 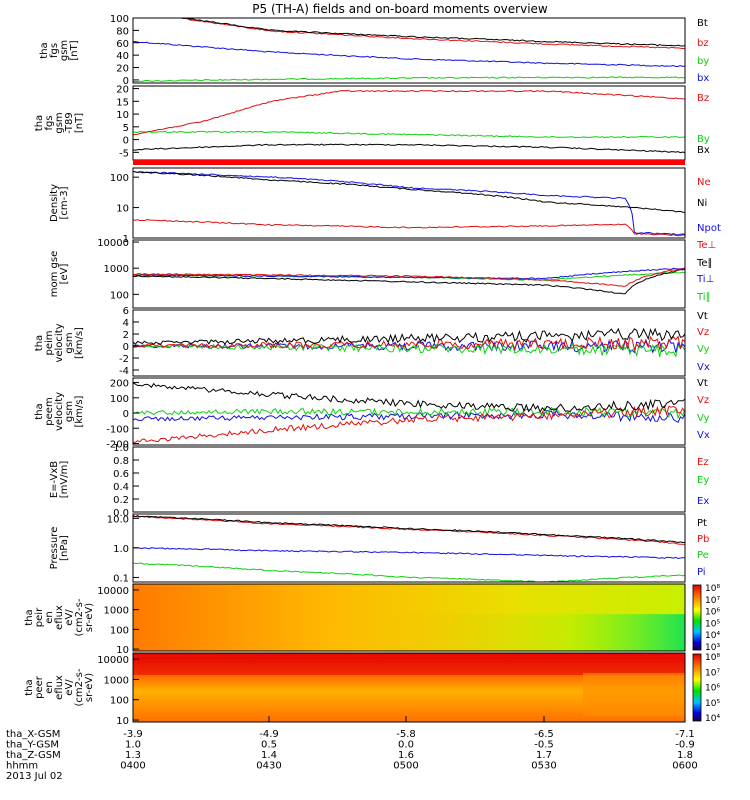 What do you see at coordinates (121, 474) in the screenshot?
I see `y-tick-label: 0.6` at bounding box center [121, 474].